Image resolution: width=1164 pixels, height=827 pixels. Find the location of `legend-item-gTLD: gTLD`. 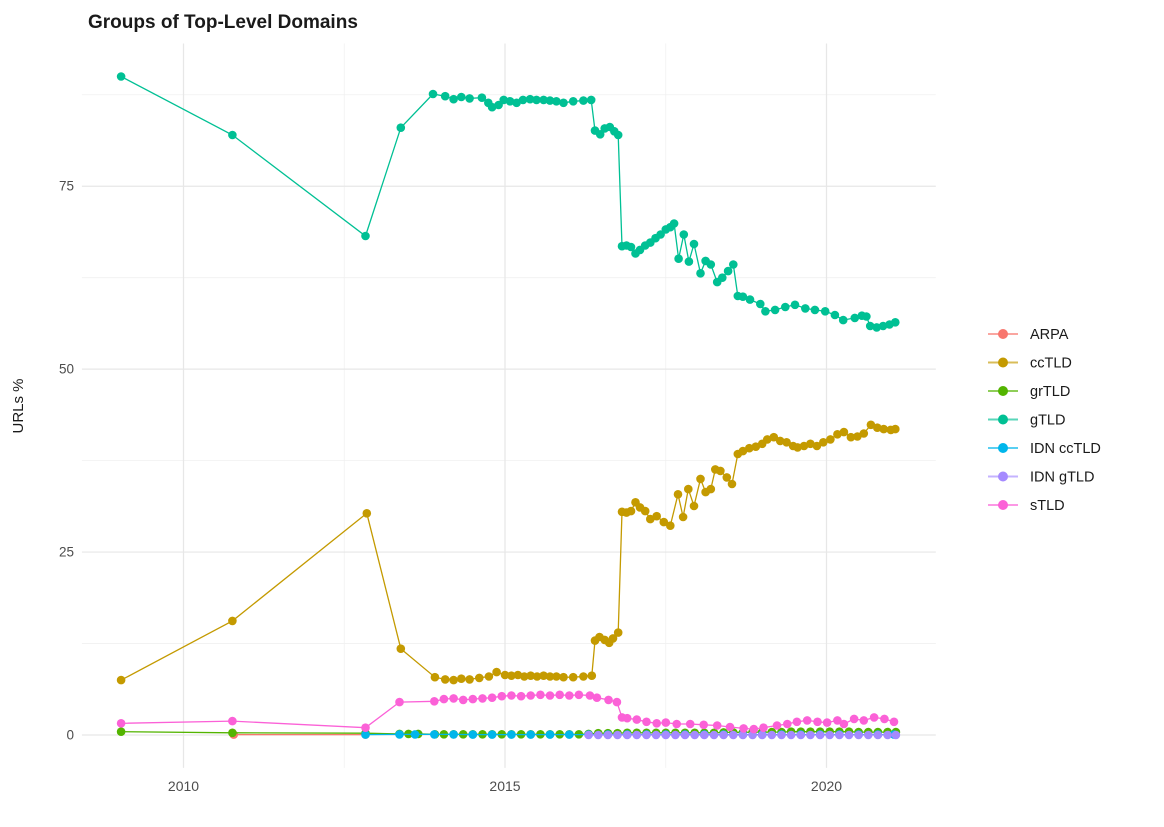

legend-item-gTLD: gTLD is located at coordinates (1026, 421).